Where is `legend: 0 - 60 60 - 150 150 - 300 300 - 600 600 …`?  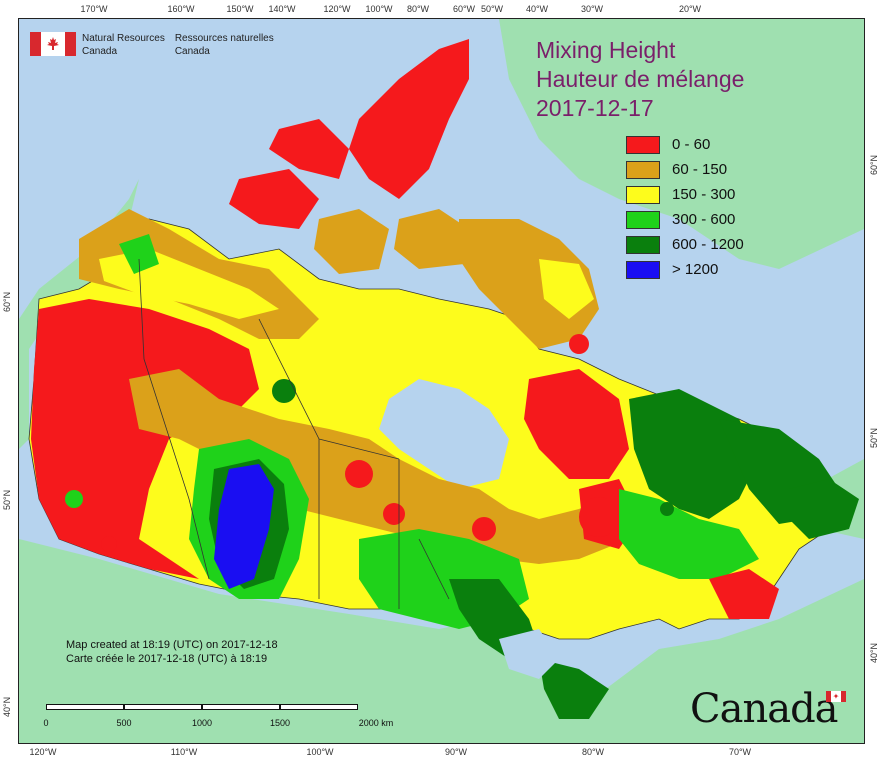
legend: 0 - 60 60 - 150 150 - 300 300 - 600 600 … is located at coordinates (685, 207).